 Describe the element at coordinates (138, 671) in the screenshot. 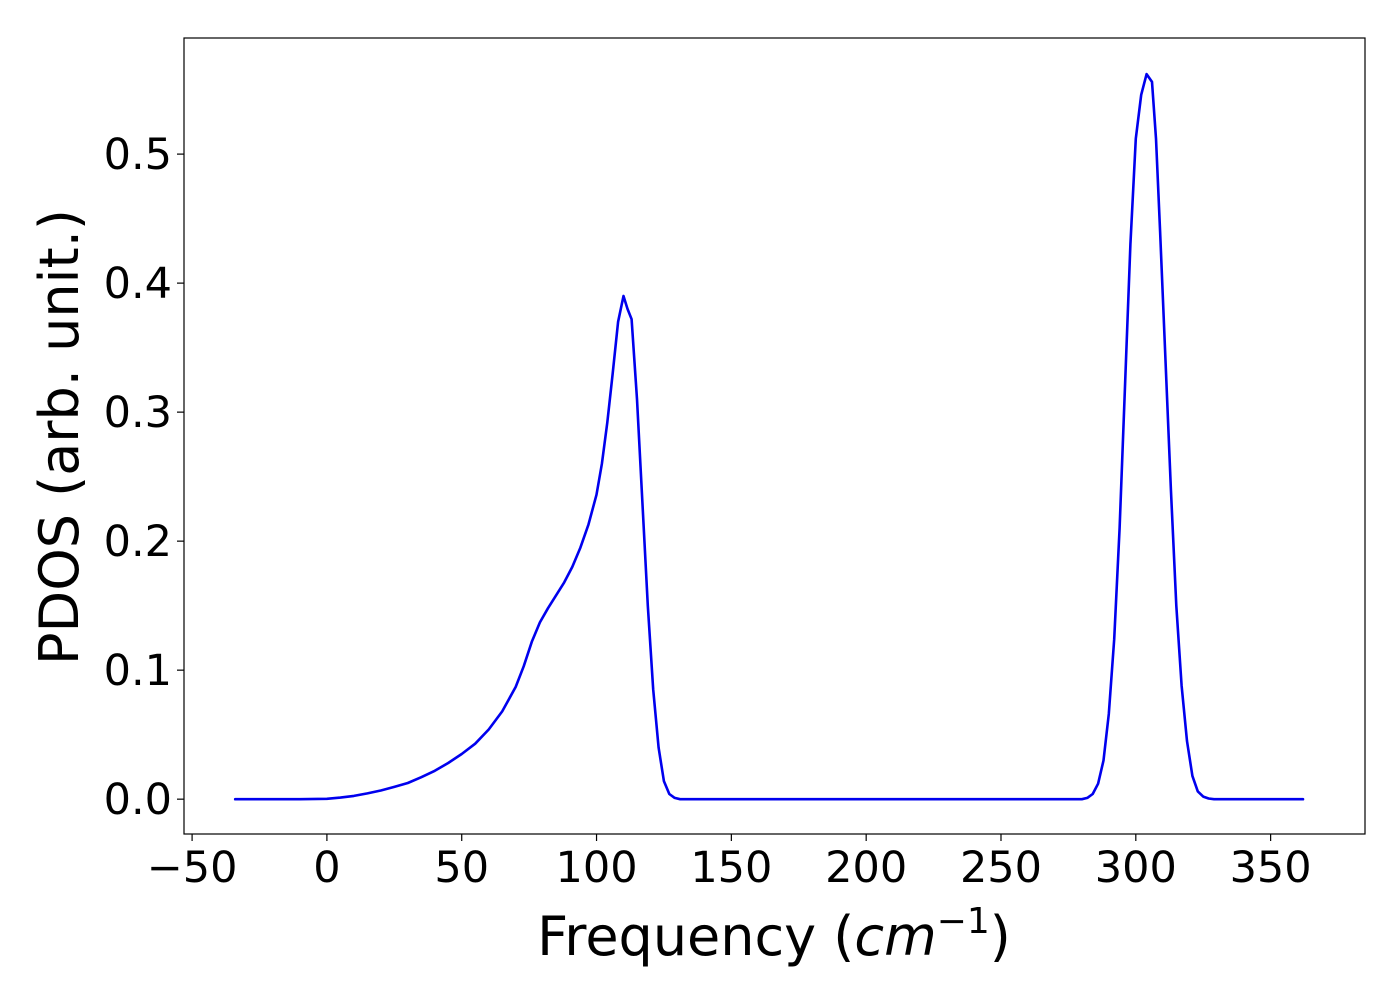

I see `y-tick-label: 0.1` at that location.